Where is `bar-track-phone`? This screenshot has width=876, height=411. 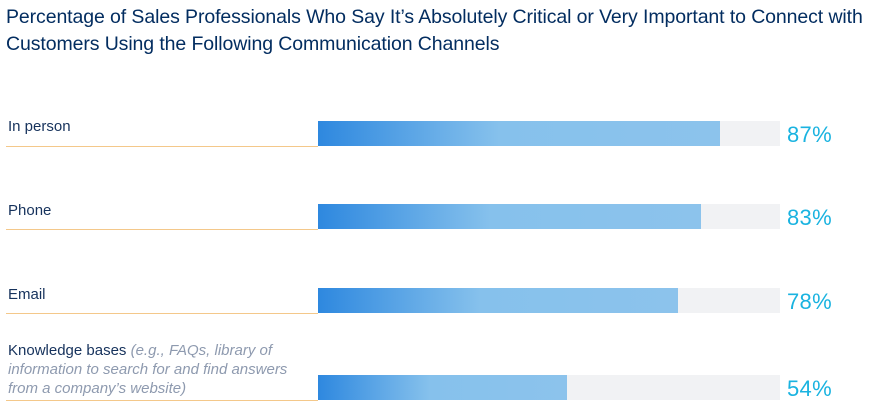 bar-track-phone is located at coordinates (549, 216).